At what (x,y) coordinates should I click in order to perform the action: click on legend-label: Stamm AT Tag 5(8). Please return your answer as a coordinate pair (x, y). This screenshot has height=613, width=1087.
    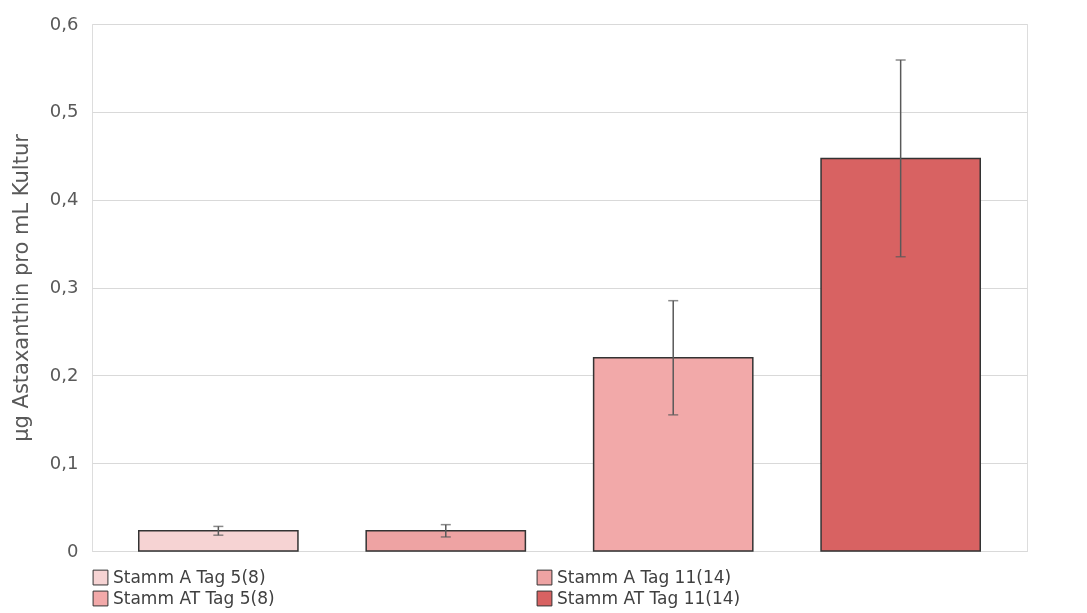
    Looking at the image, I should click on (194, 597).